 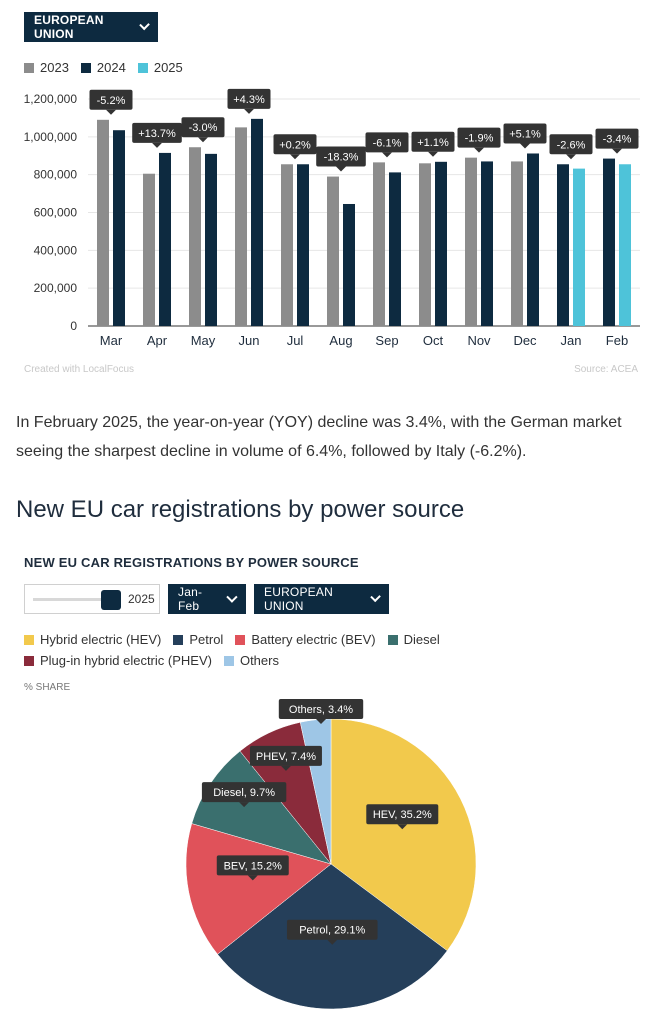 What do you see at coordinates (471, 241) in the screenshot?
I see `bar-2023-nov` at bounding box center [471, 241].